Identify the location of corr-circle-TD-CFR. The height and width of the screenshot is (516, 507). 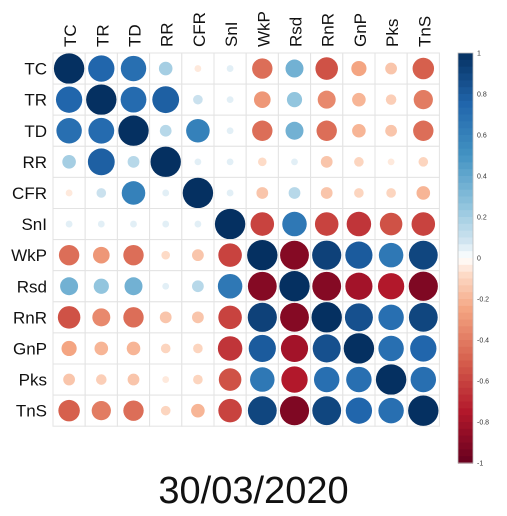
(198, 130).